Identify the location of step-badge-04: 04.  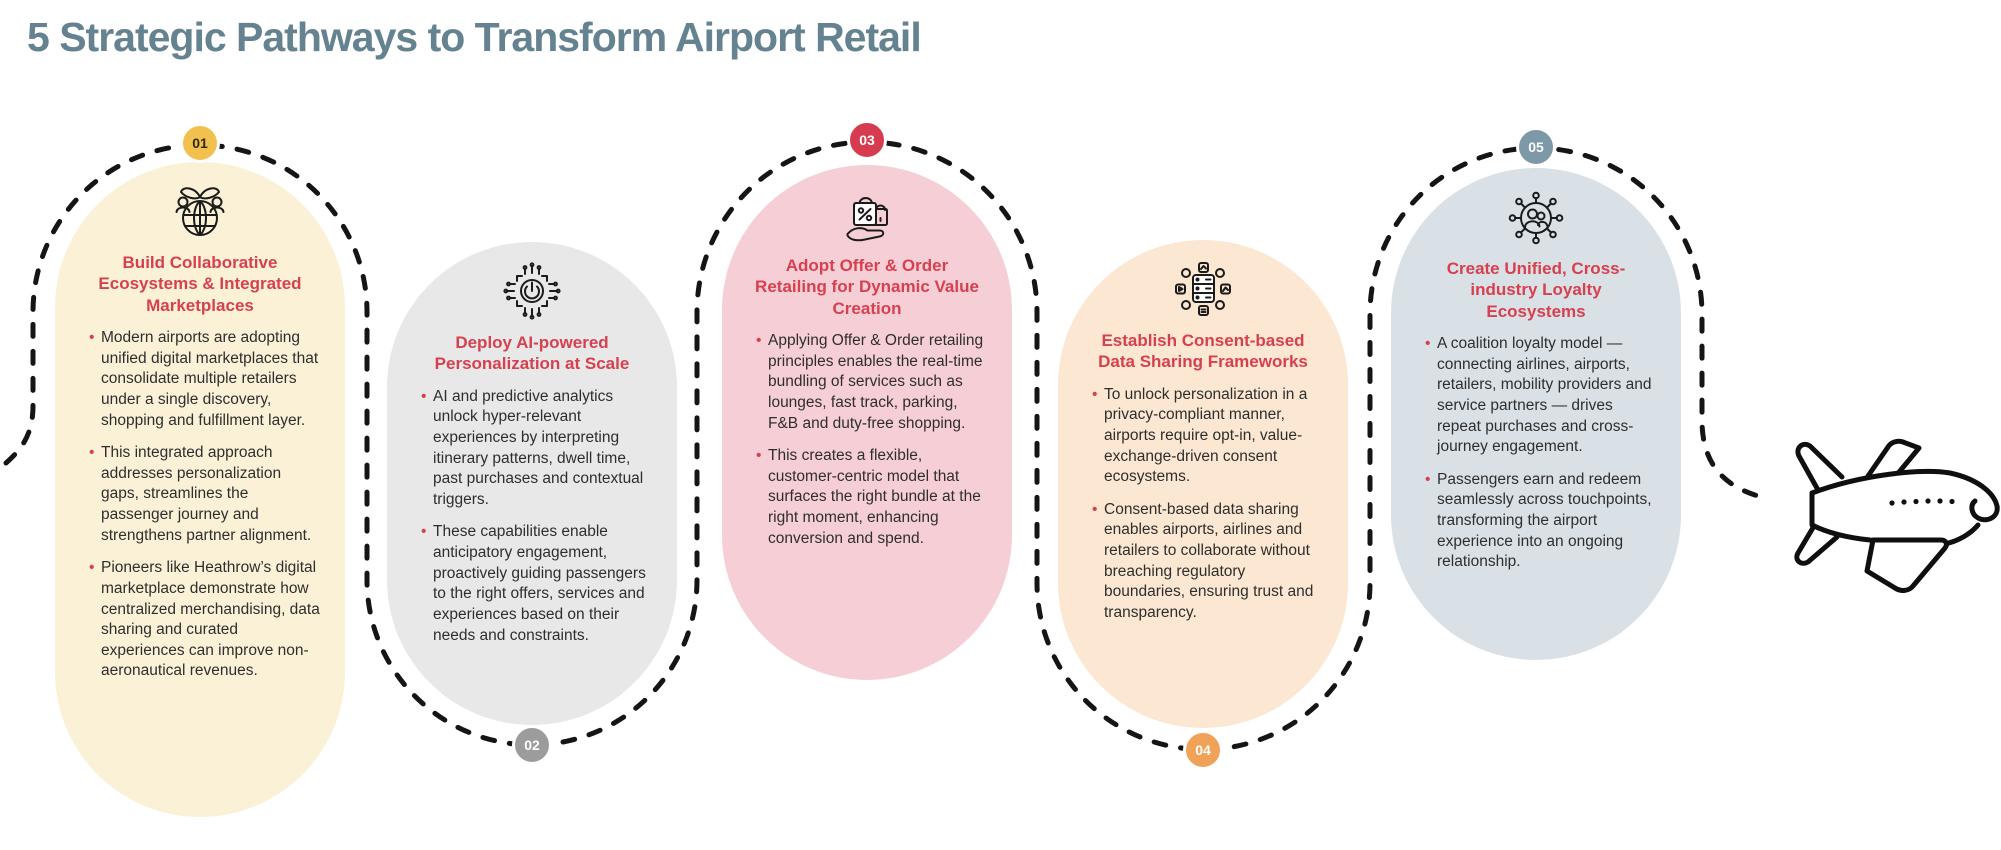
(1203, 750).